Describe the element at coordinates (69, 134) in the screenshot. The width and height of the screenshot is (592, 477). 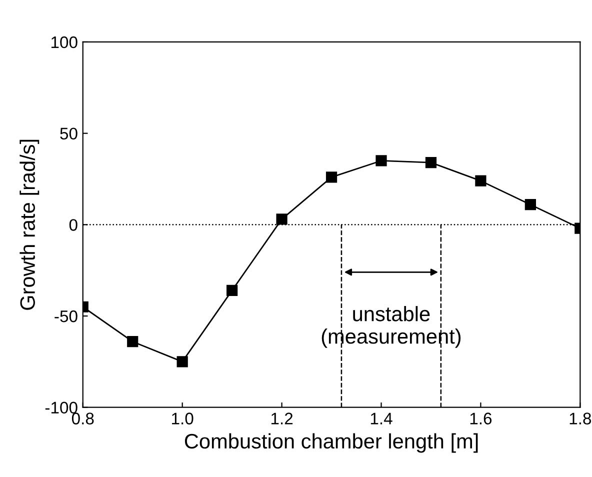
I see `y-tick-label: 50` at that location.